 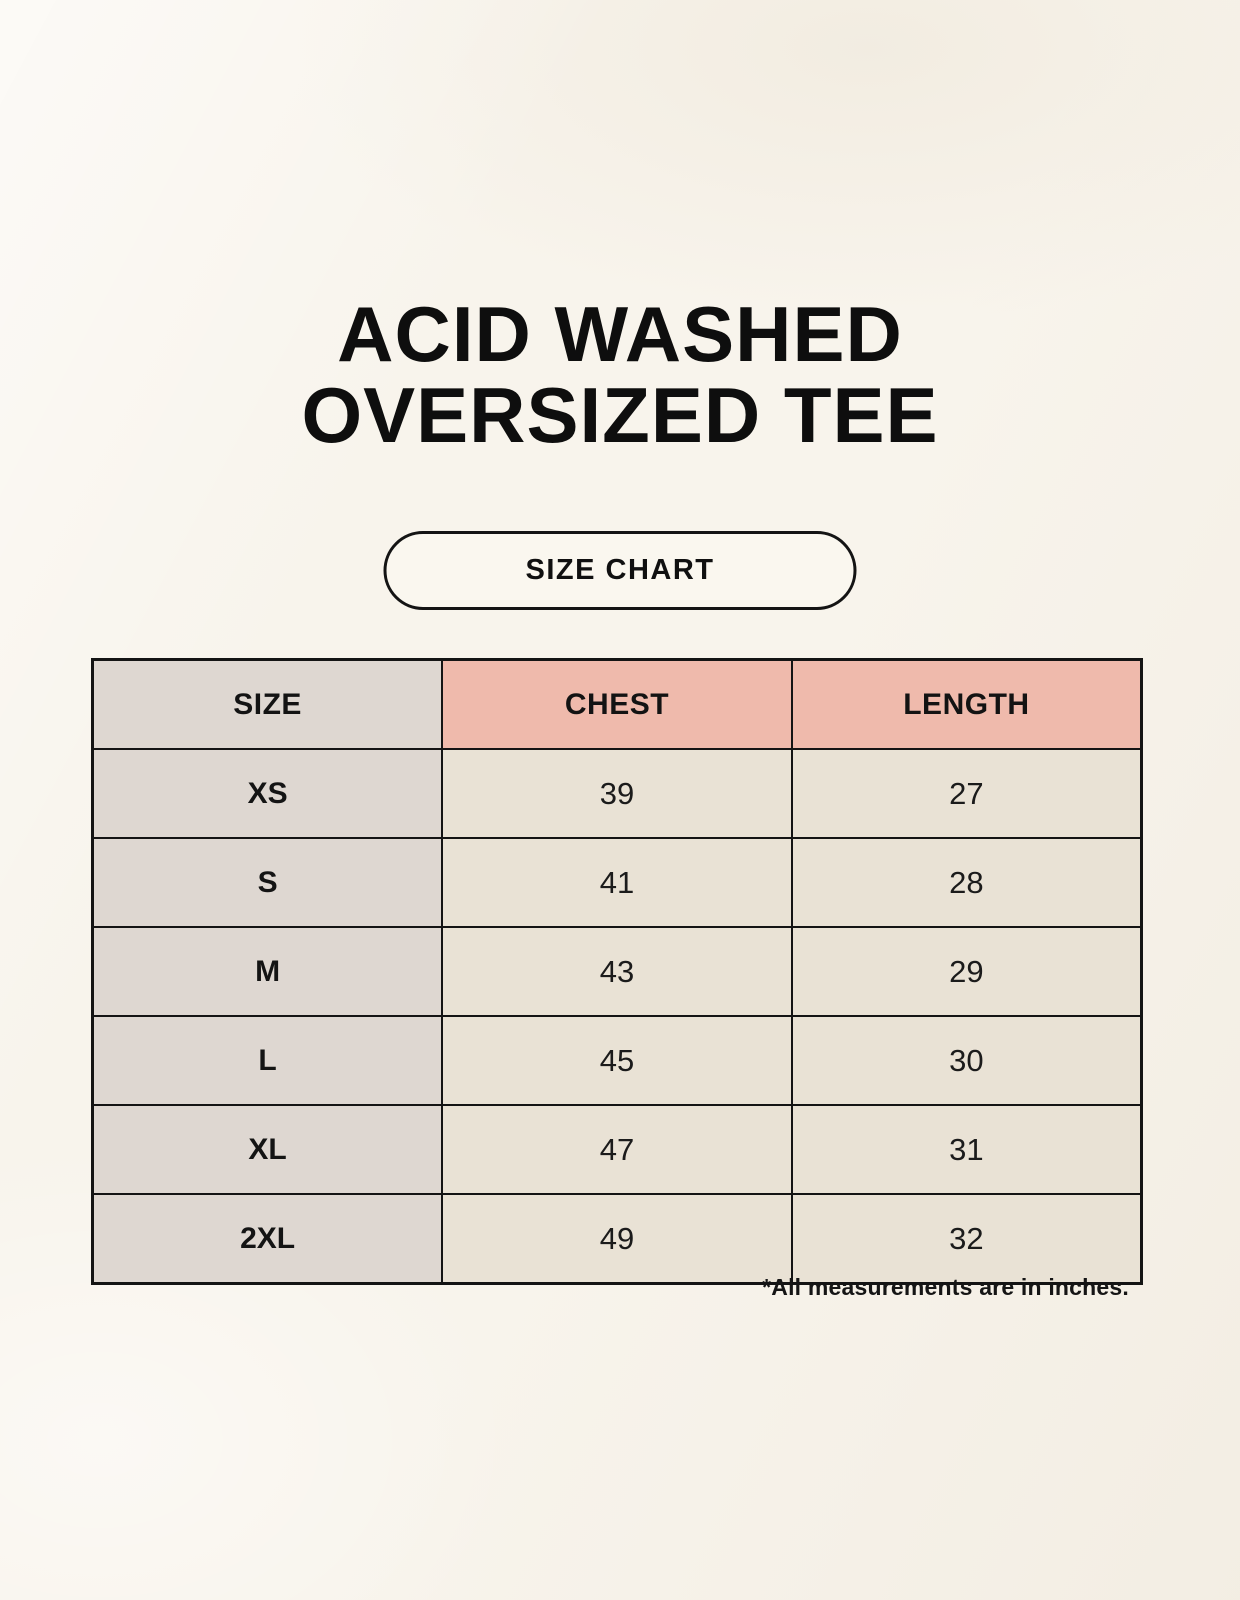 I want to click on table-row: XL 47 31, so click(x=617, y=1149).